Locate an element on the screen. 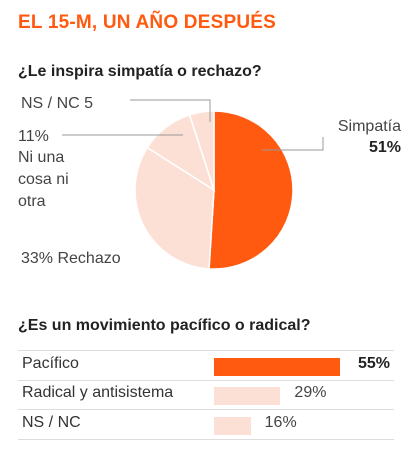  bar-value: 29% is located at coordinates (310, 392).